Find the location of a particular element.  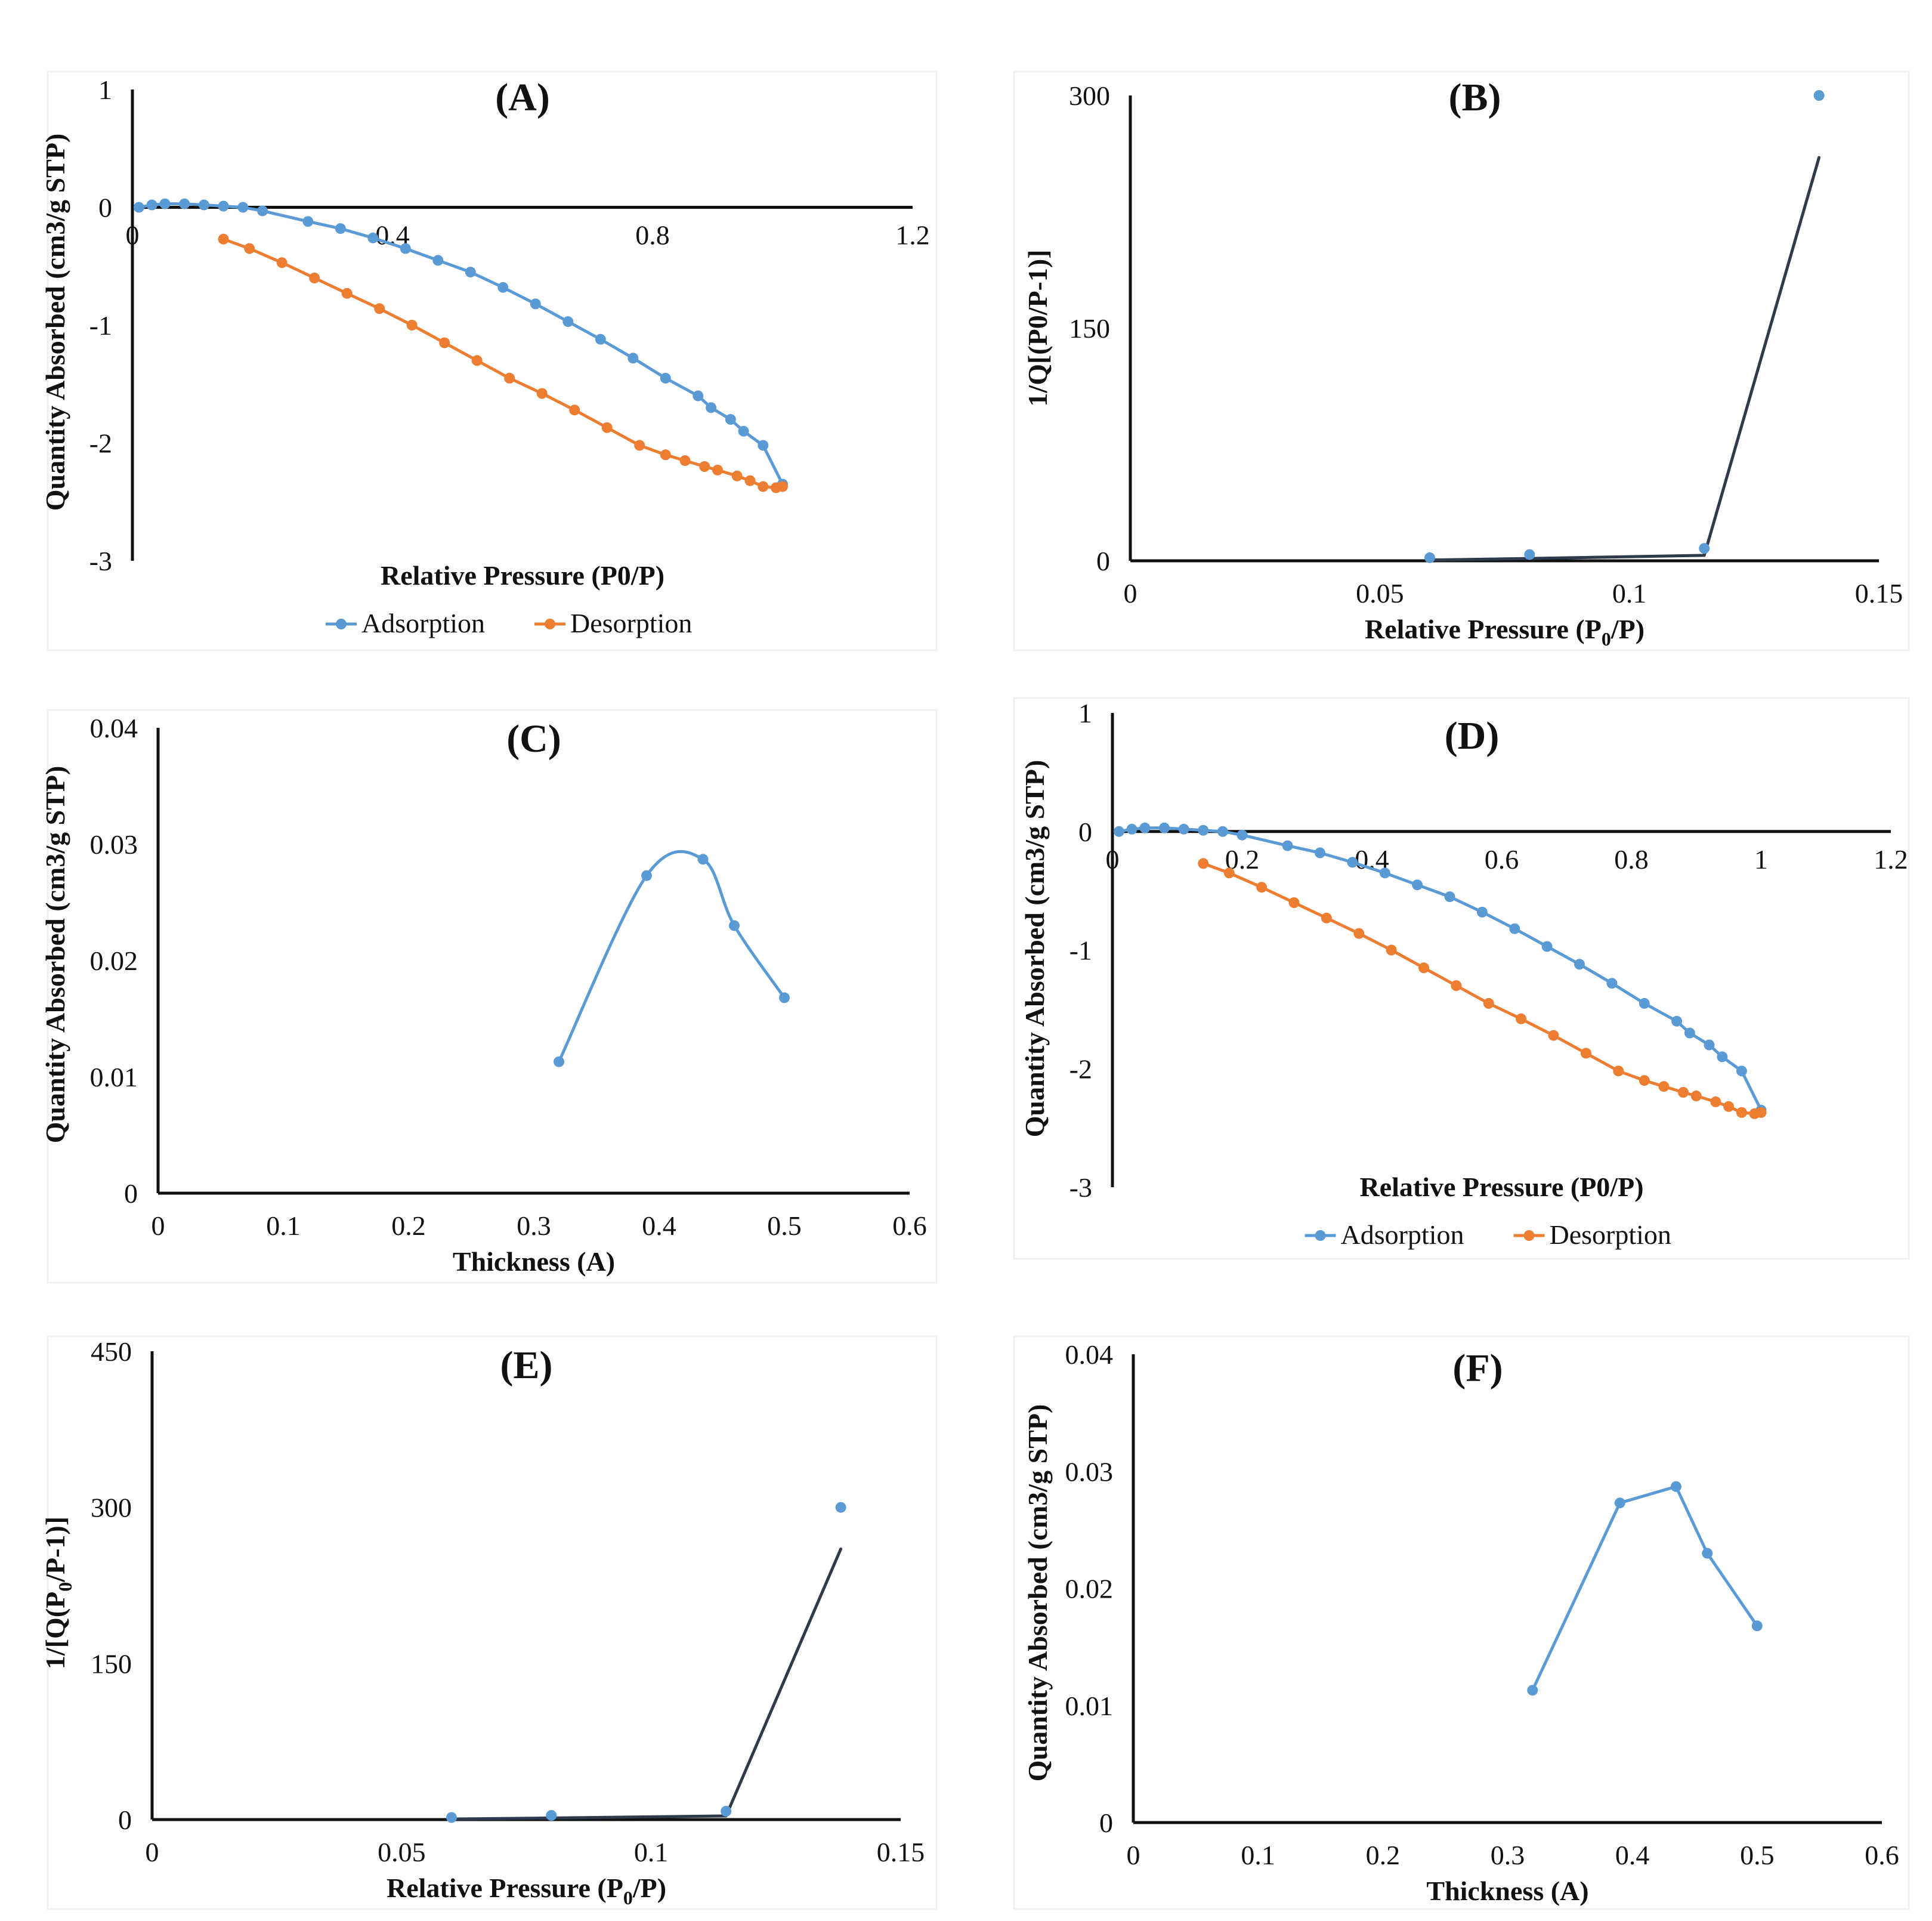

y-axis-title-text: 1/[Q(P is located at coordinates (55, 1630).